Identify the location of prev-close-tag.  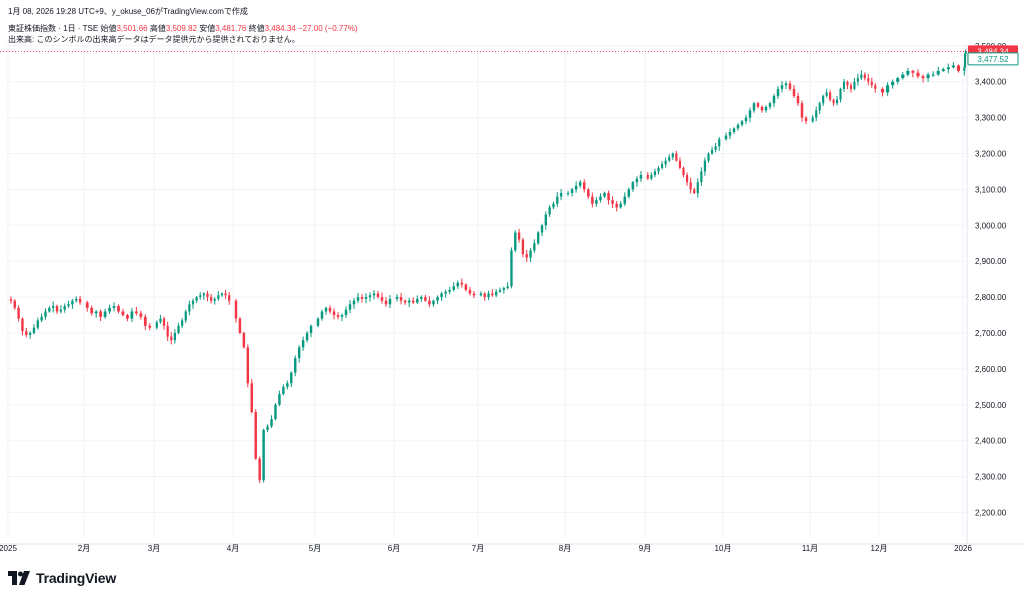
(993, 59).